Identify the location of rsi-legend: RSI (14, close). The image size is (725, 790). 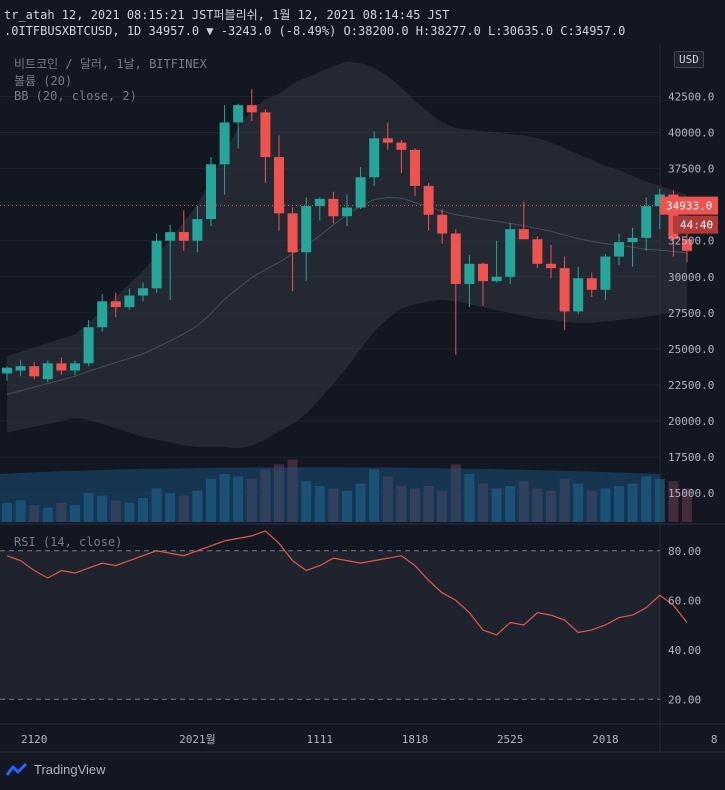
(68, 542).